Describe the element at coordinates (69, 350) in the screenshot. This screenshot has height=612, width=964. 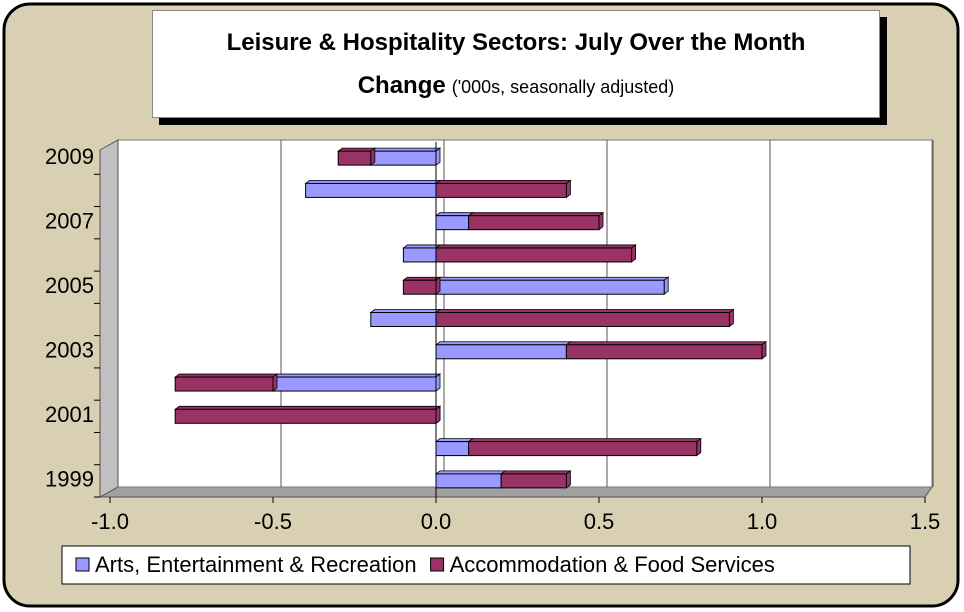
I see `y-tick-label: 2003` at that location.